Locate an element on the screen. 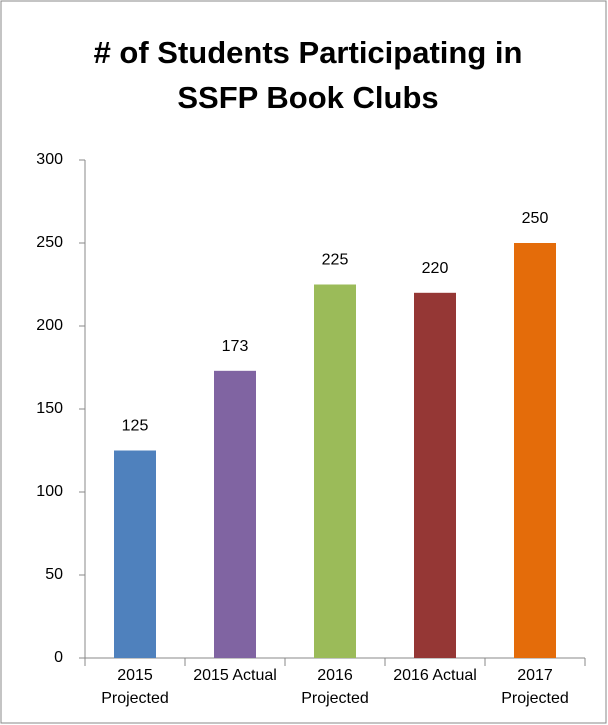  data-label: 225 is located at coordinates (335, 260).